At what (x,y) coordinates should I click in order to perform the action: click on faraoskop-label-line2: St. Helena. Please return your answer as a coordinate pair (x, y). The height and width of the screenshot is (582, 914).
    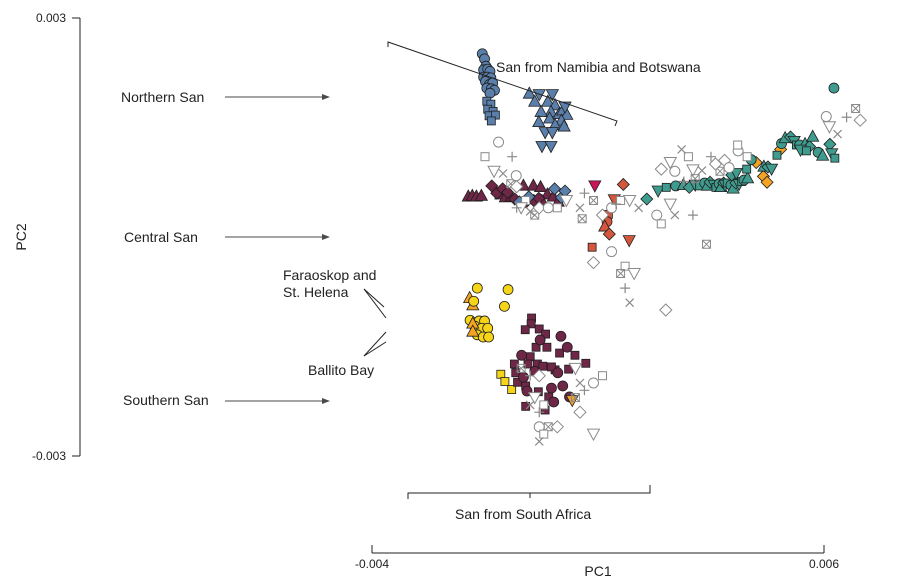
    Looking at the image, I should click on (316, 292).